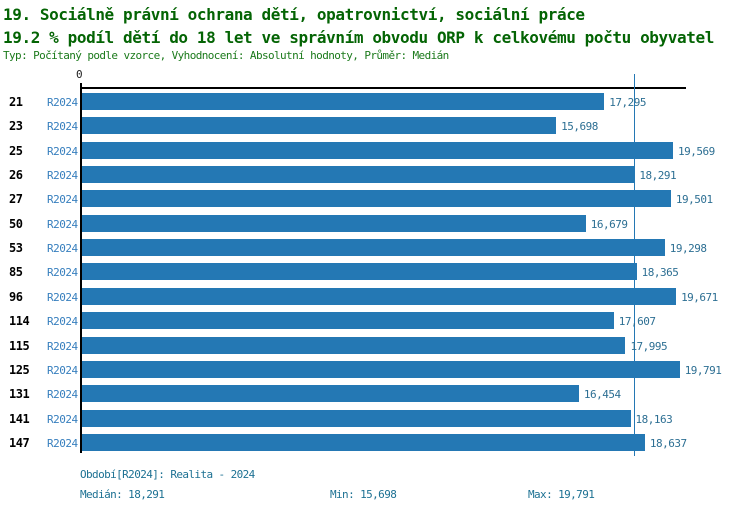 This screenshot has height=512, width=750. What do you see at coordinates (16, 175) in the screenshot?
I see `row-category-label: 26` at bounding box center [16, 175].